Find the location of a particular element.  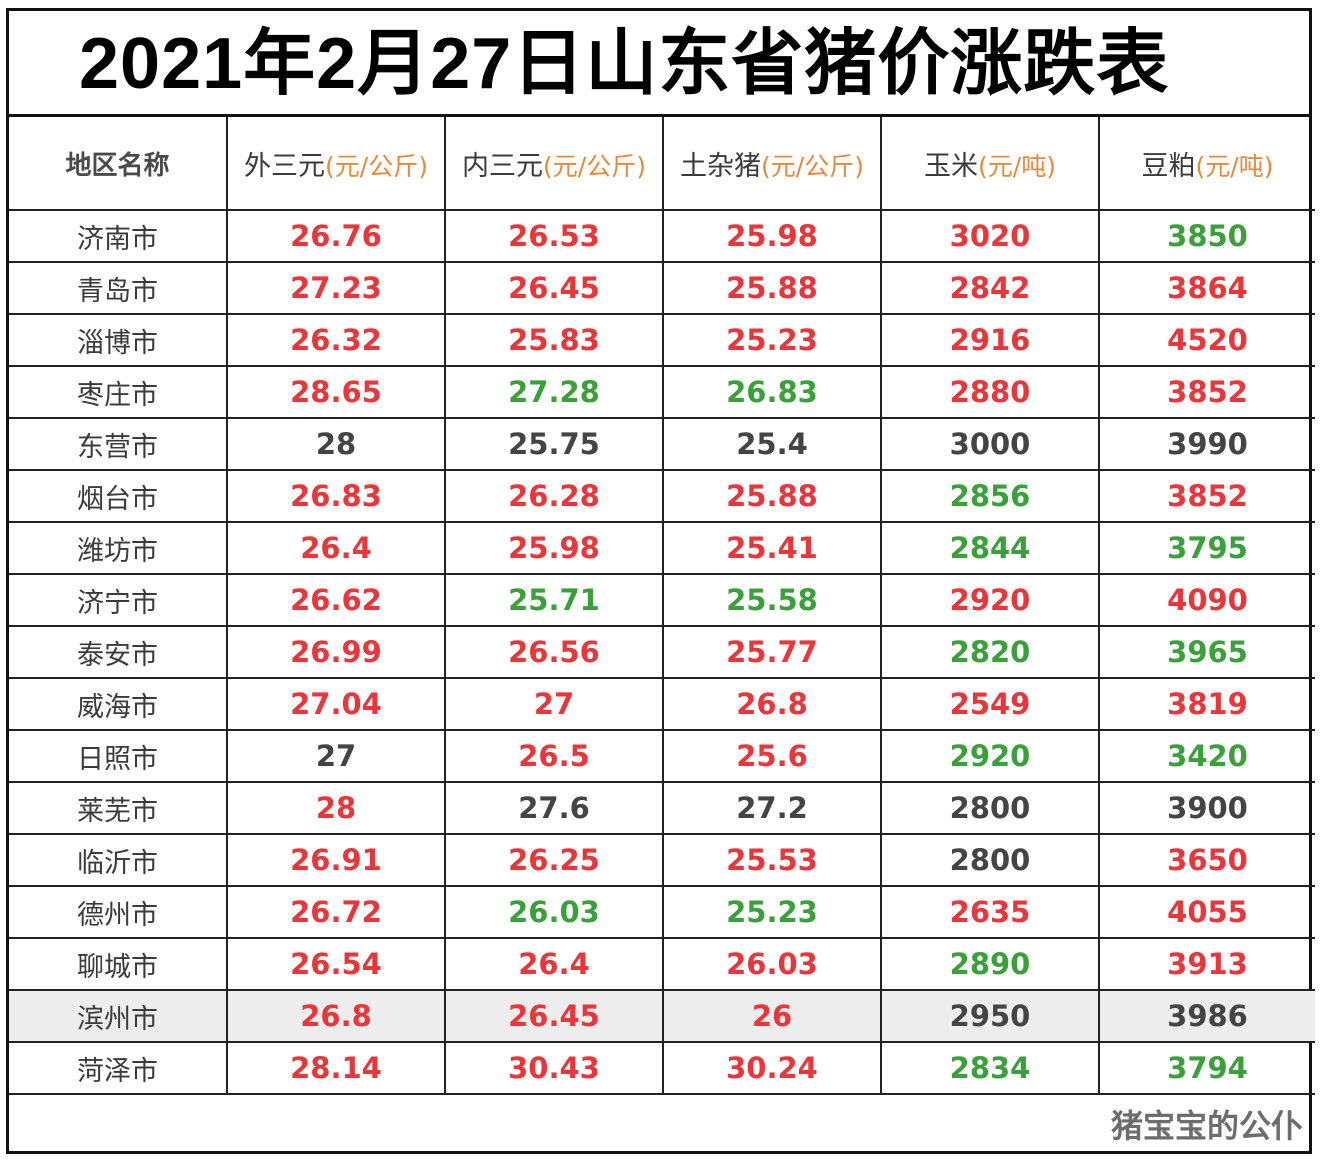

price-cell: 26.99 is located at coordinates (336, 652).